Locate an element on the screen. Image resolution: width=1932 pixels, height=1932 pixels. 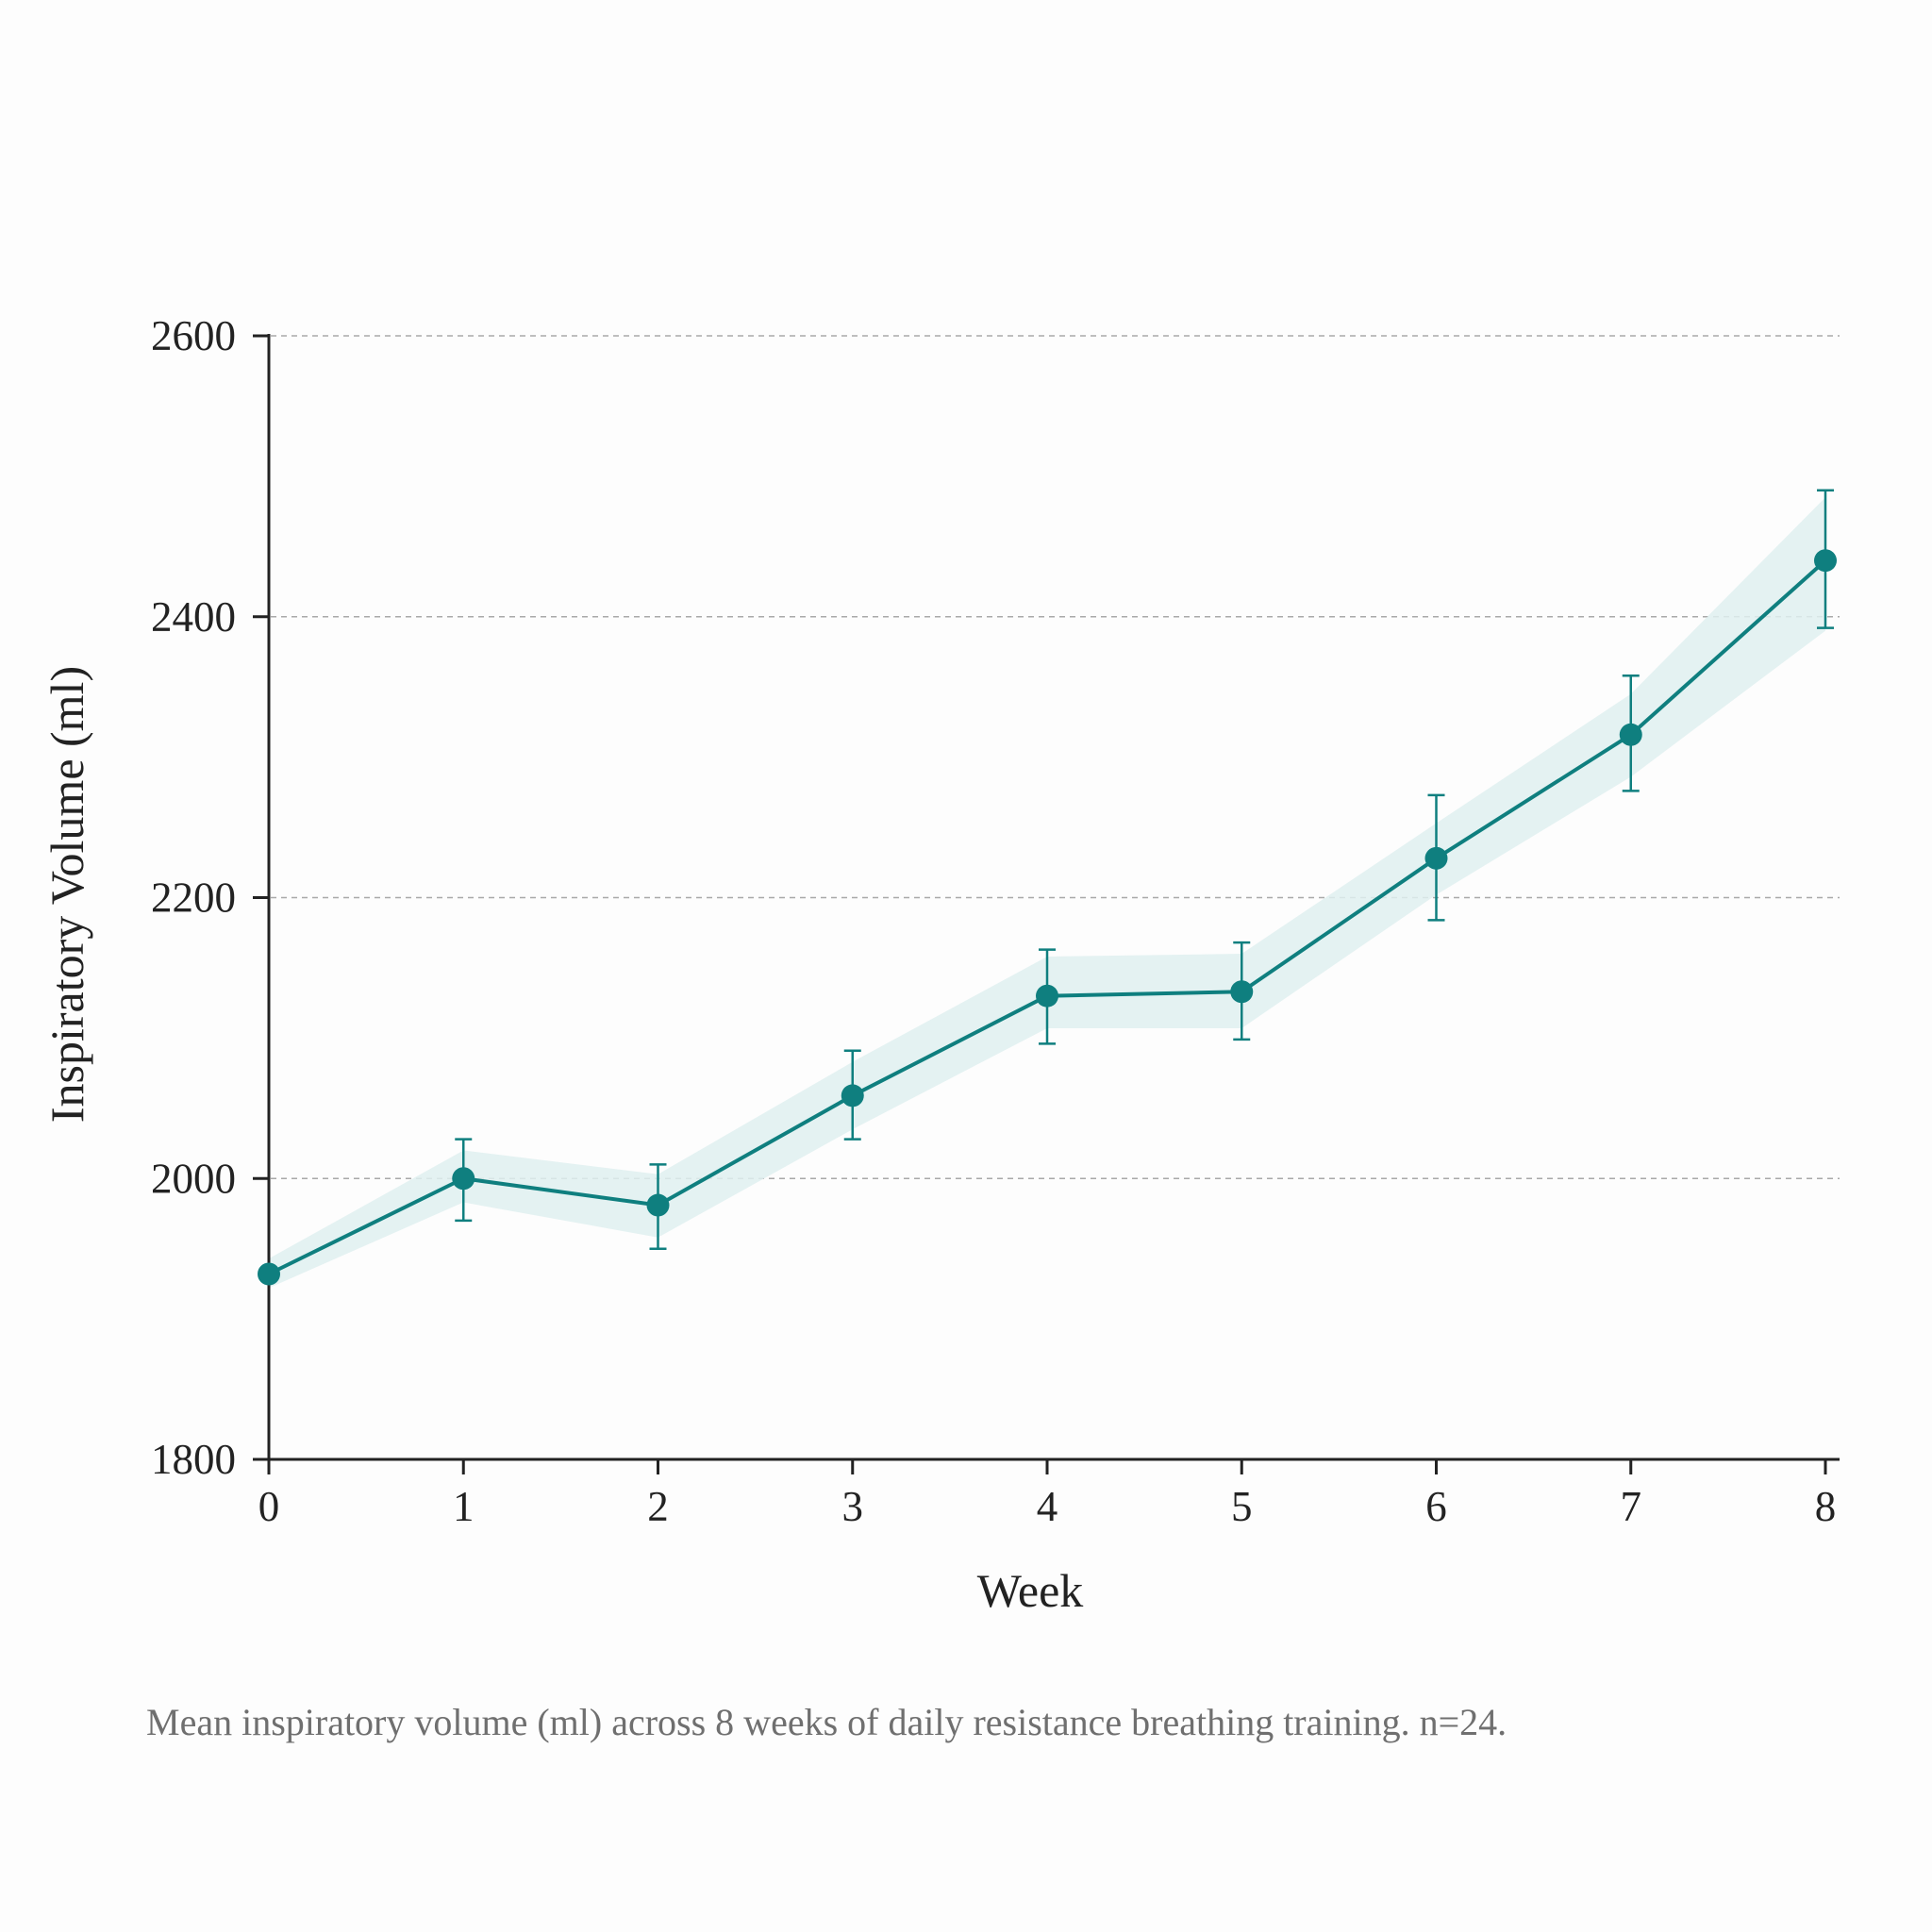
x-tick-label-2: 2 is located at coordinates (658, 1506).